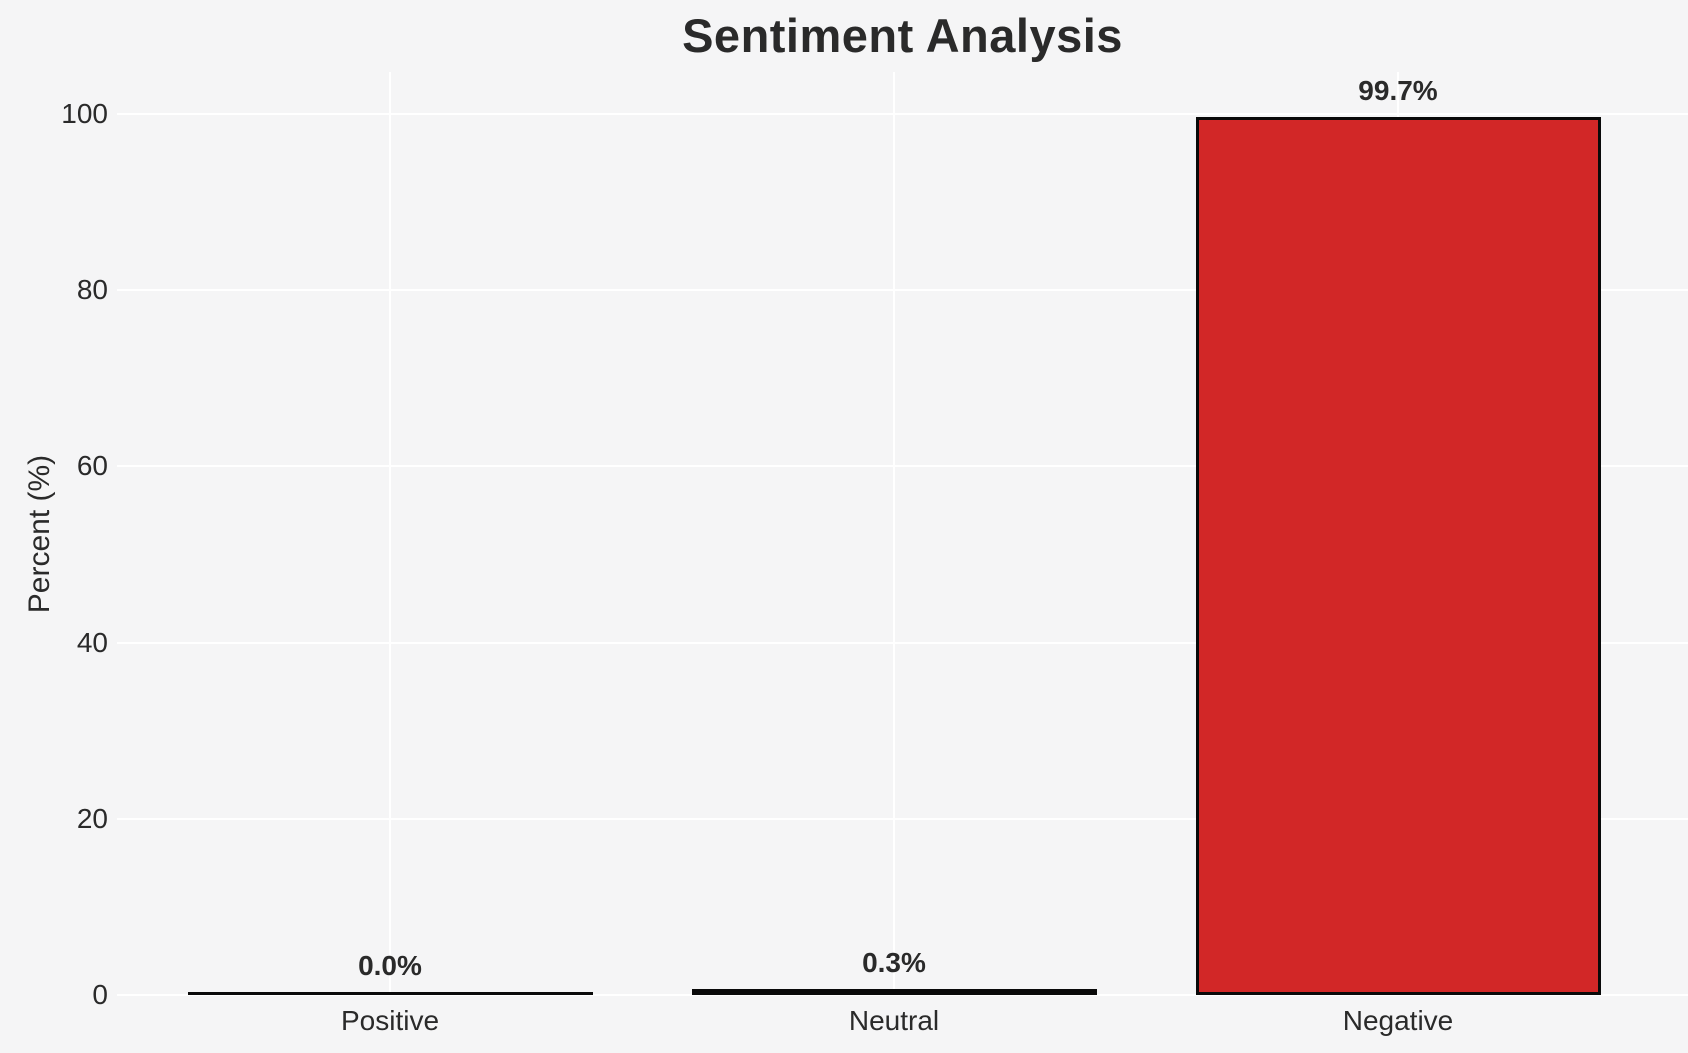  Describe the element at coordinates (1398, 90) in the screenshot. I see `bar-value-label: 99.7%` at that location.